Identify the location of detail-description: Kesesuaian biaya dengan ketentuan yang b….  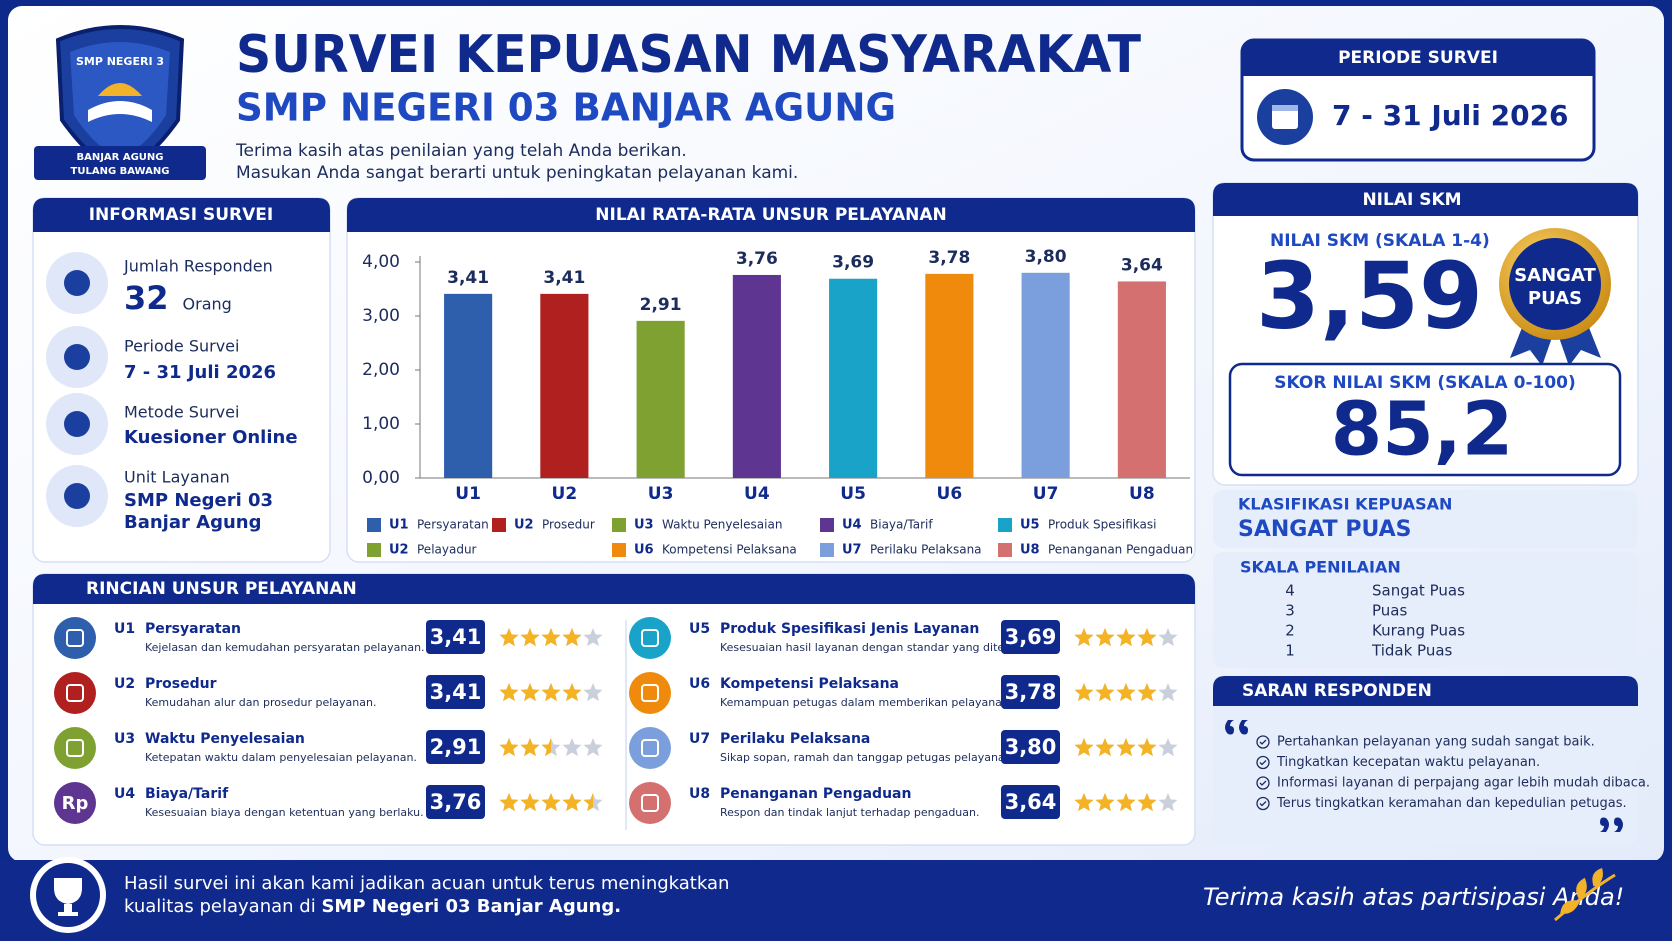
(284, 812).